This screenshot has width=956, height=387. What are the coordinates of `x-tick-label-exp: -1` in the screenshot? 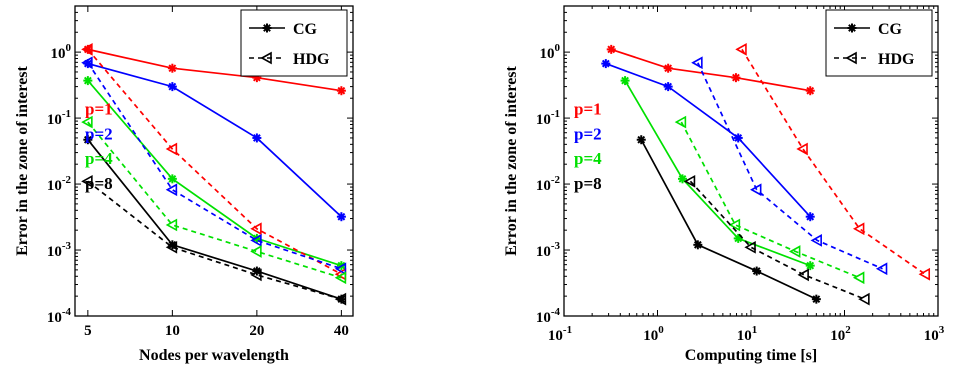 It's located at (567, 330).